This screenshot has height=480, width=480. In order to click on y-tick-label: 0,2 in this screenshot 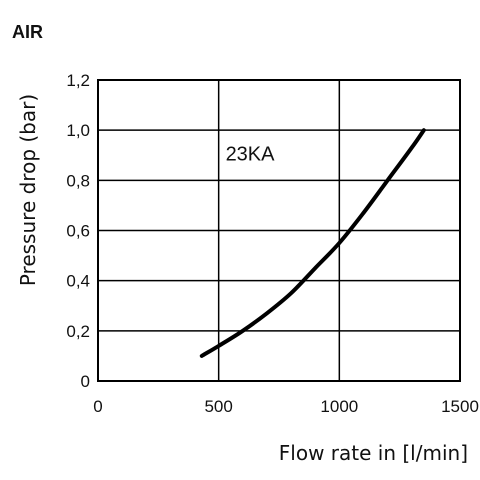, I will do `click(78, 331)`.